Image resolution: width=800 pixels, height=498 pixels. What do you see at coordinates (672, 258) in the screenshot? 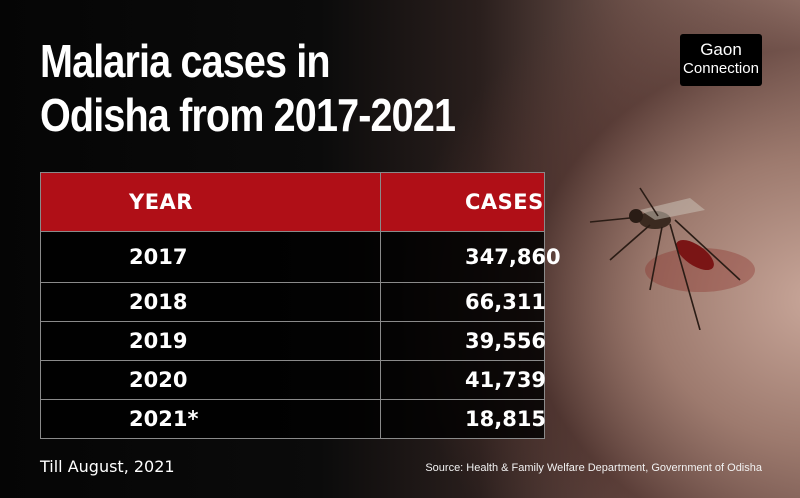
I see `mosquito-illustration` at bounding box center [672, 258].